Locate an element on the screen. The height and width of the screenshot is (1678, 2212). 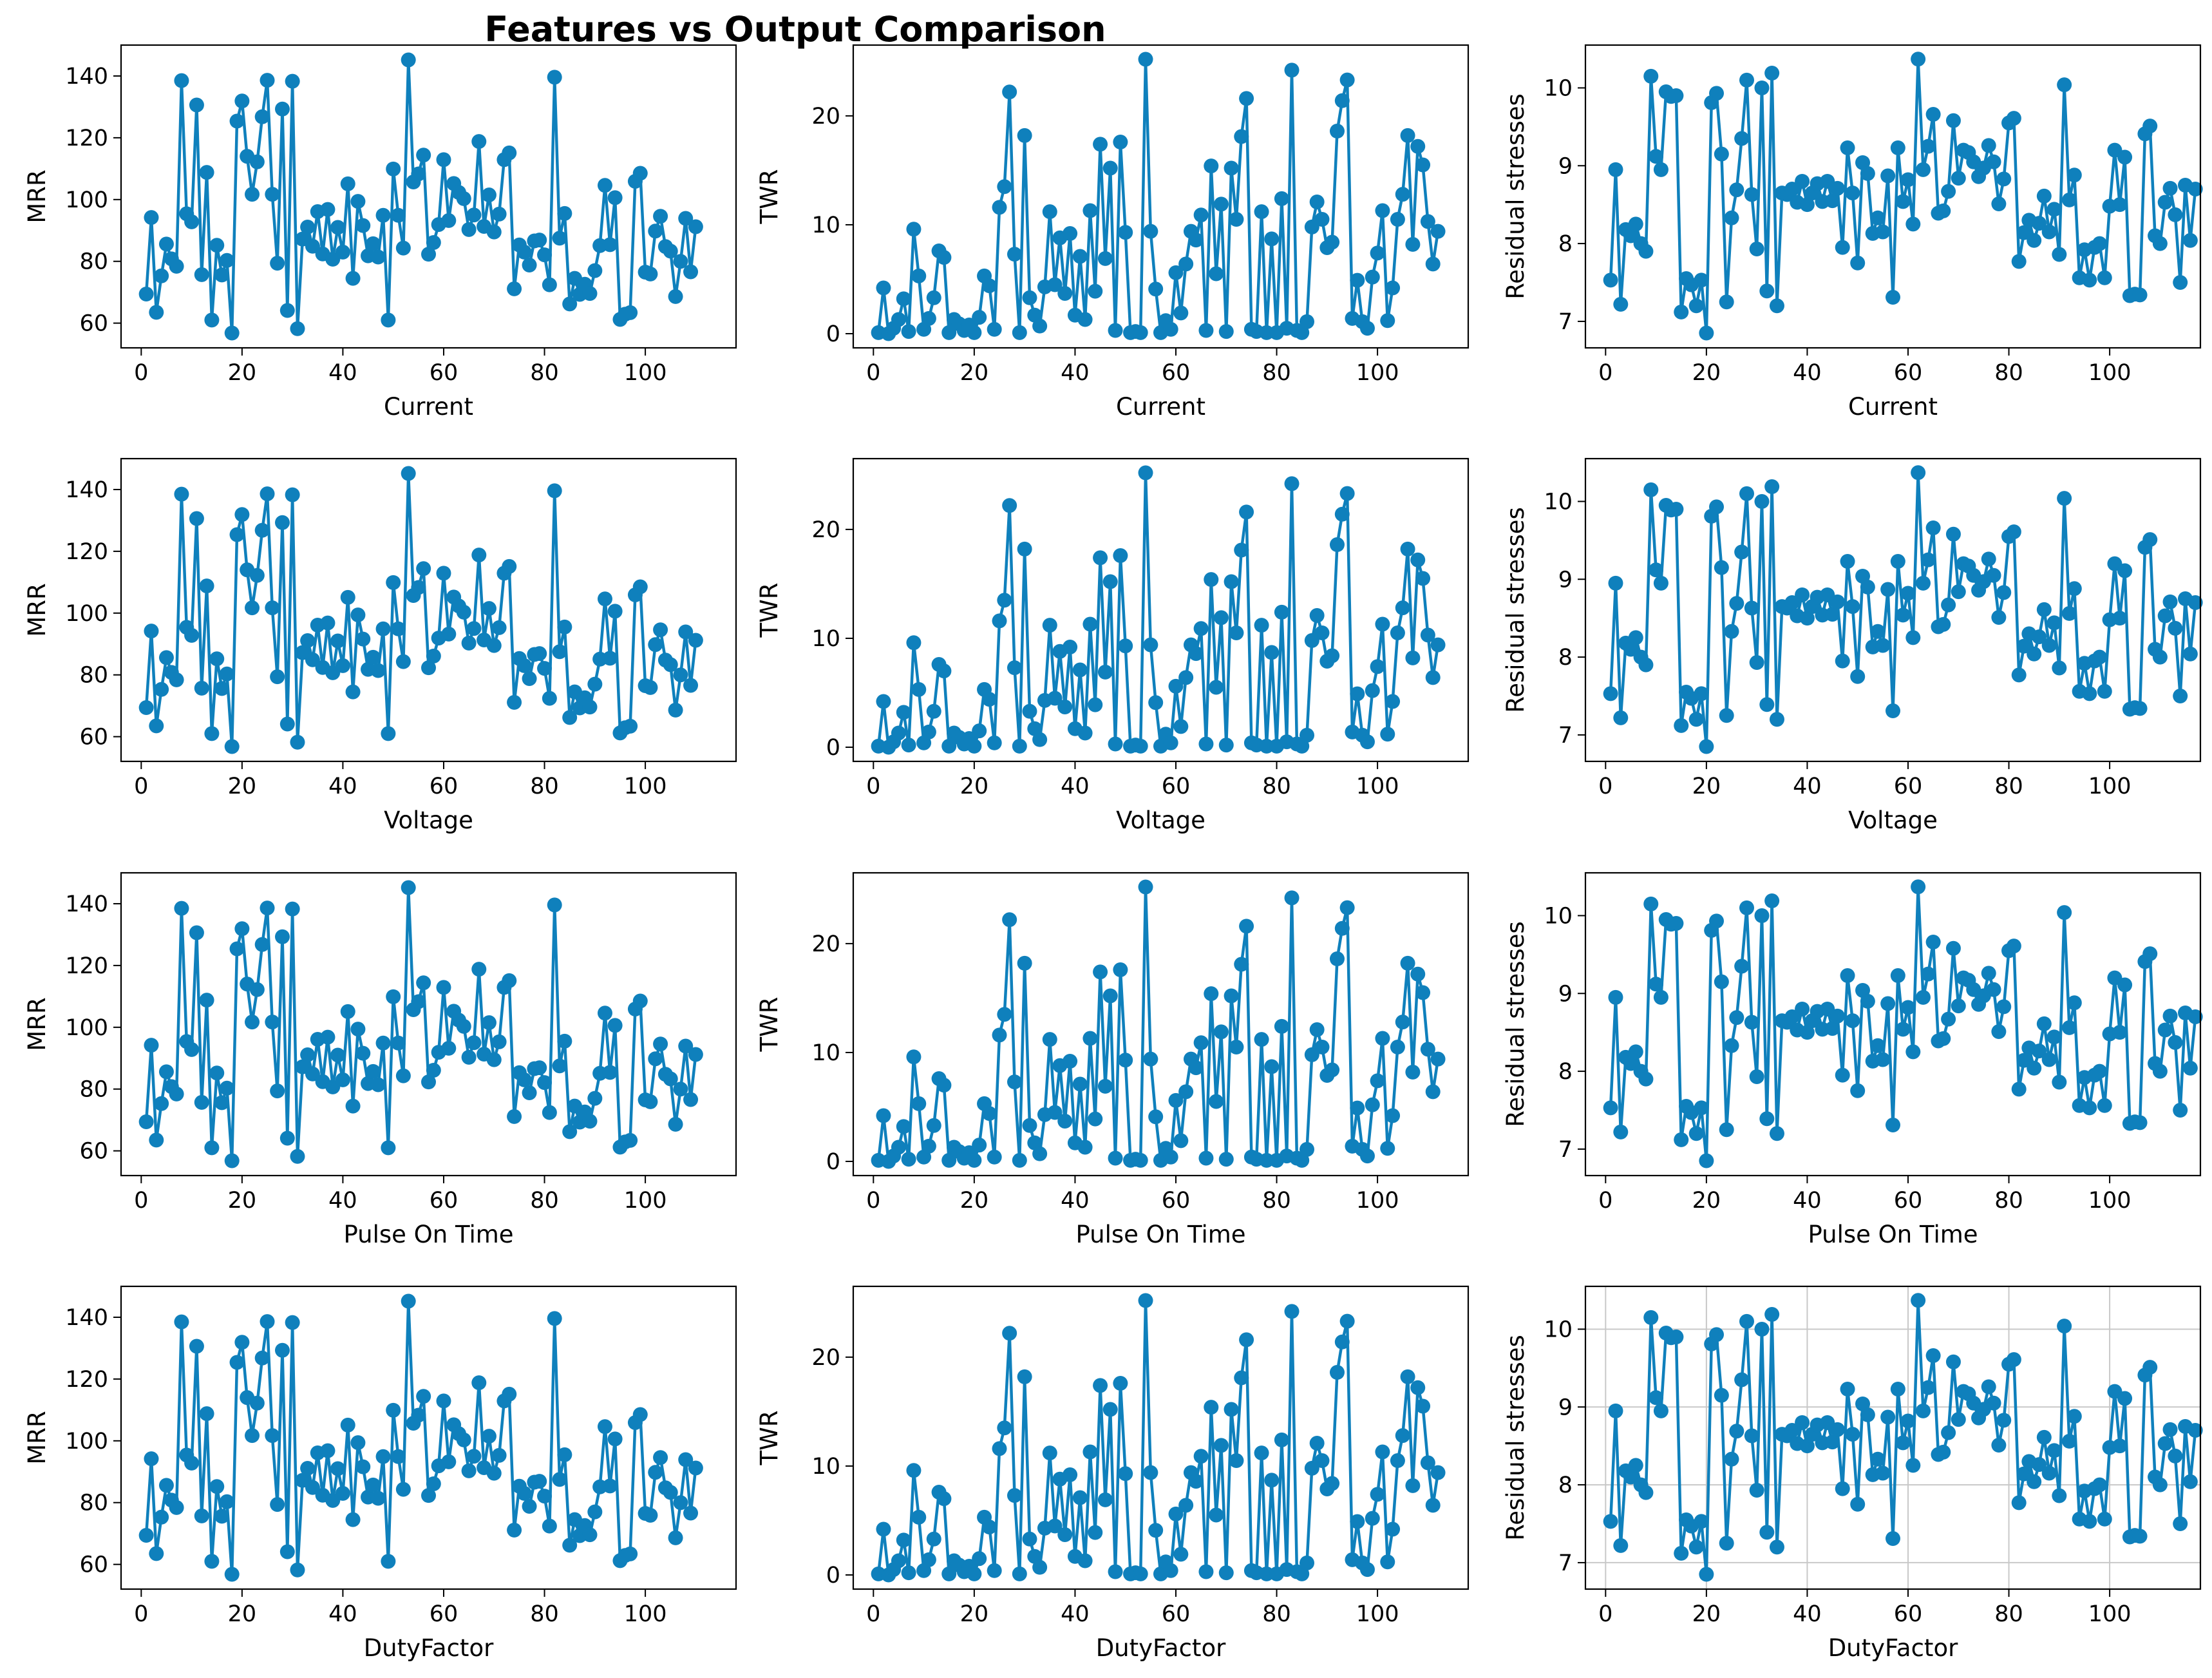
y-axis-label: Residual stresses is located at coordinates (1515, 196).